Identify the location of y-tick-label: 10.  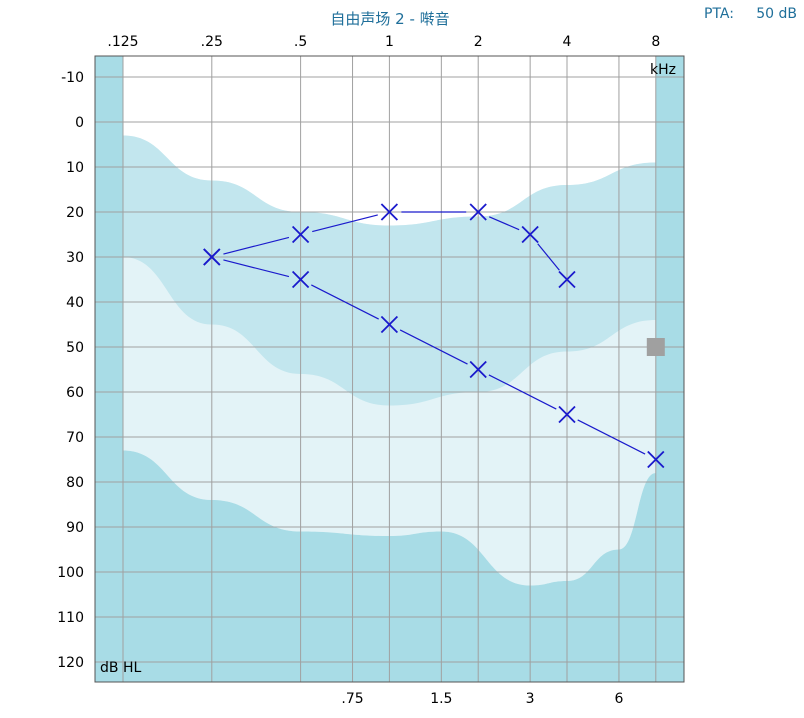
(75, 168).